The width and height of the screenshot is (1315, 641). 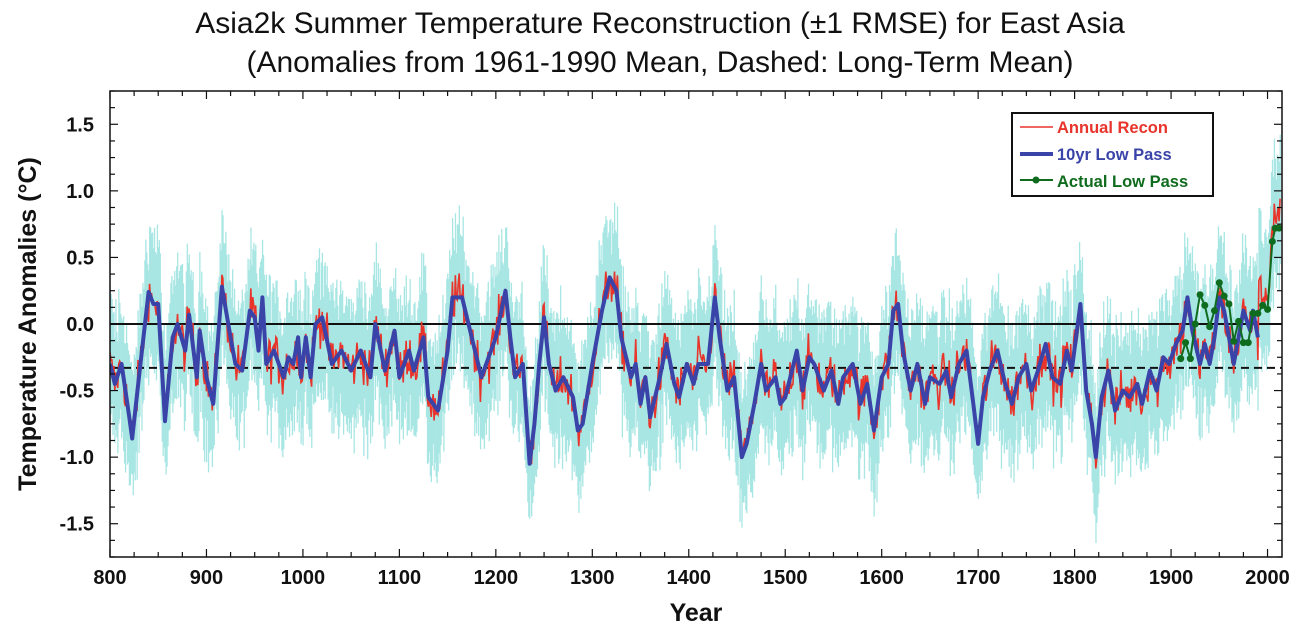 What do you see at coordinates (77, 458) in the screenshot?
I see `y-tick-label: -1.0` at bounding box center [77, 458].